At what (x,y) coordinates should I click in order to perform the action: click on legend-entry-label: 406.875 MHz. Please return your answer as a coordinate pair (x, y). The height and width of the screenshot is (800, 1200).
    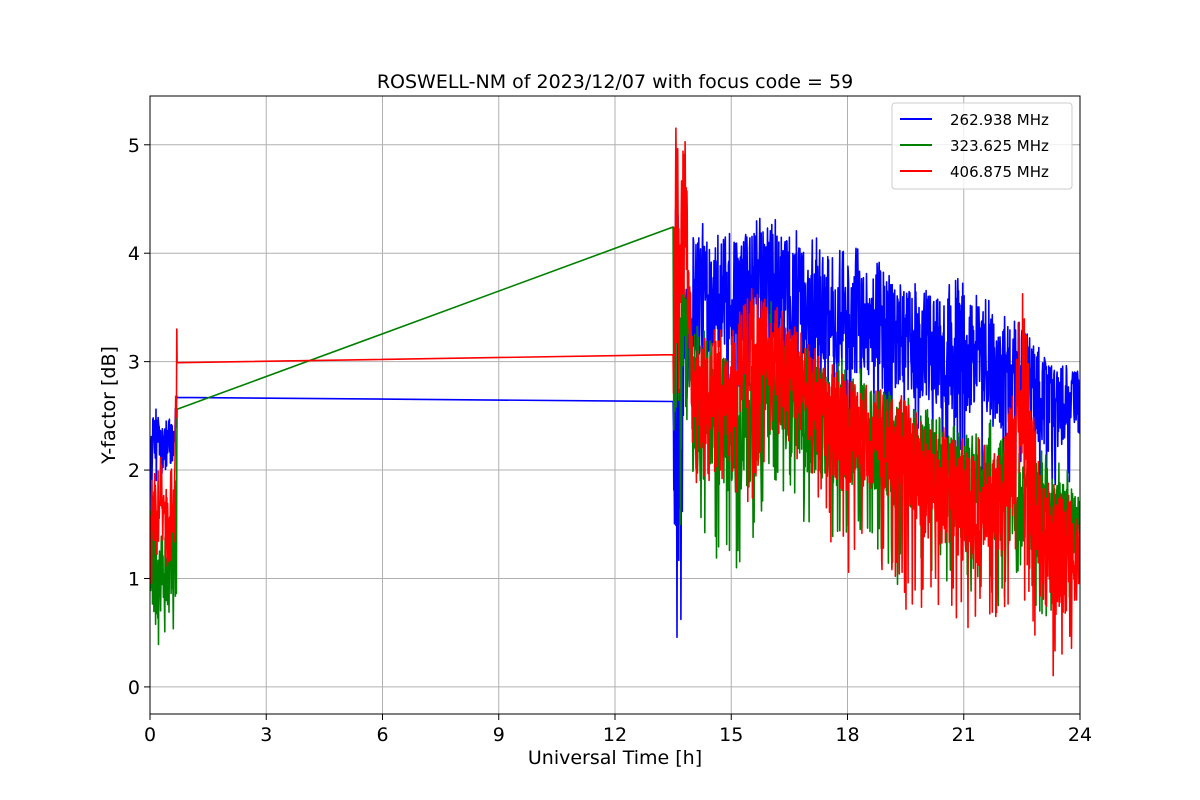
    Looking at the image, I should click on (999, 172).